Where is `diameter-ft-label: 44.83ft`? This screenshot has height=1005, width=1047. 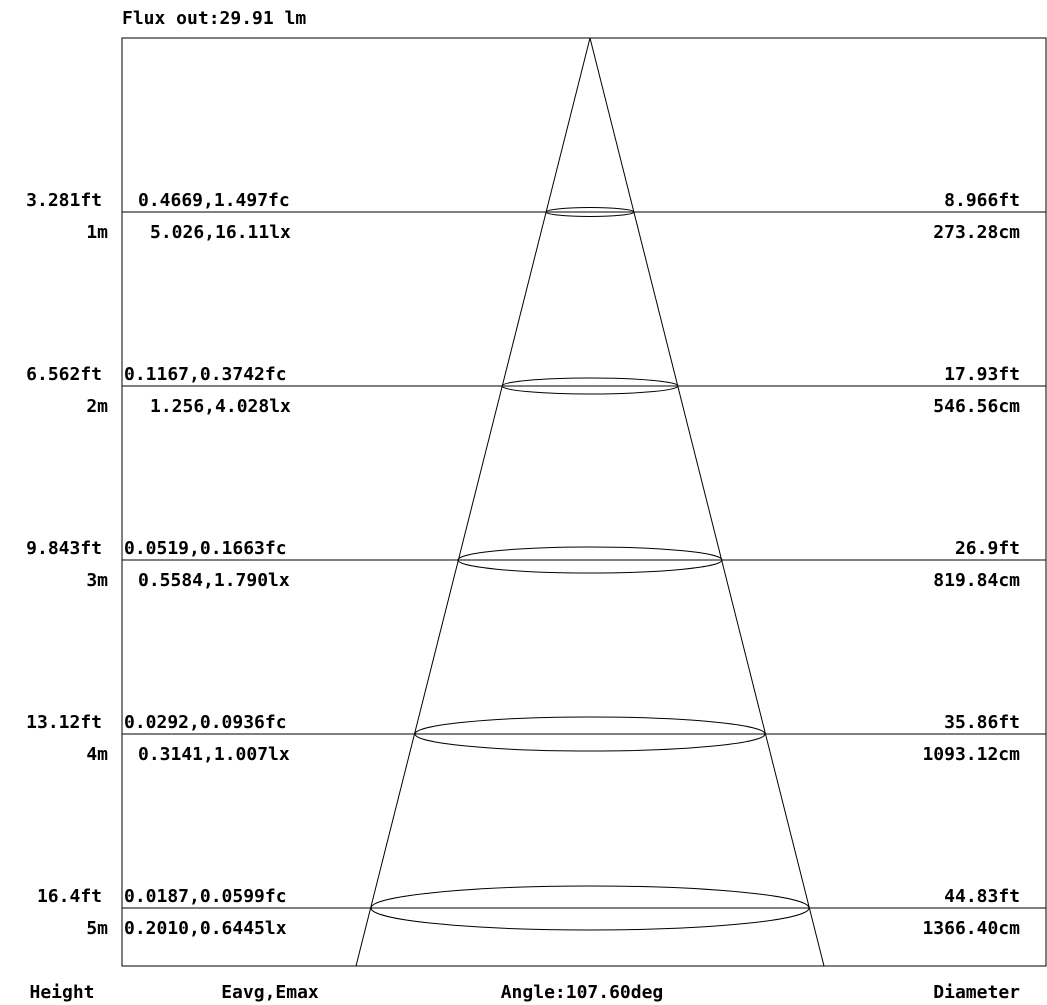 diameter-ft-label: 44.83ft is located at coordinates (982, 896).